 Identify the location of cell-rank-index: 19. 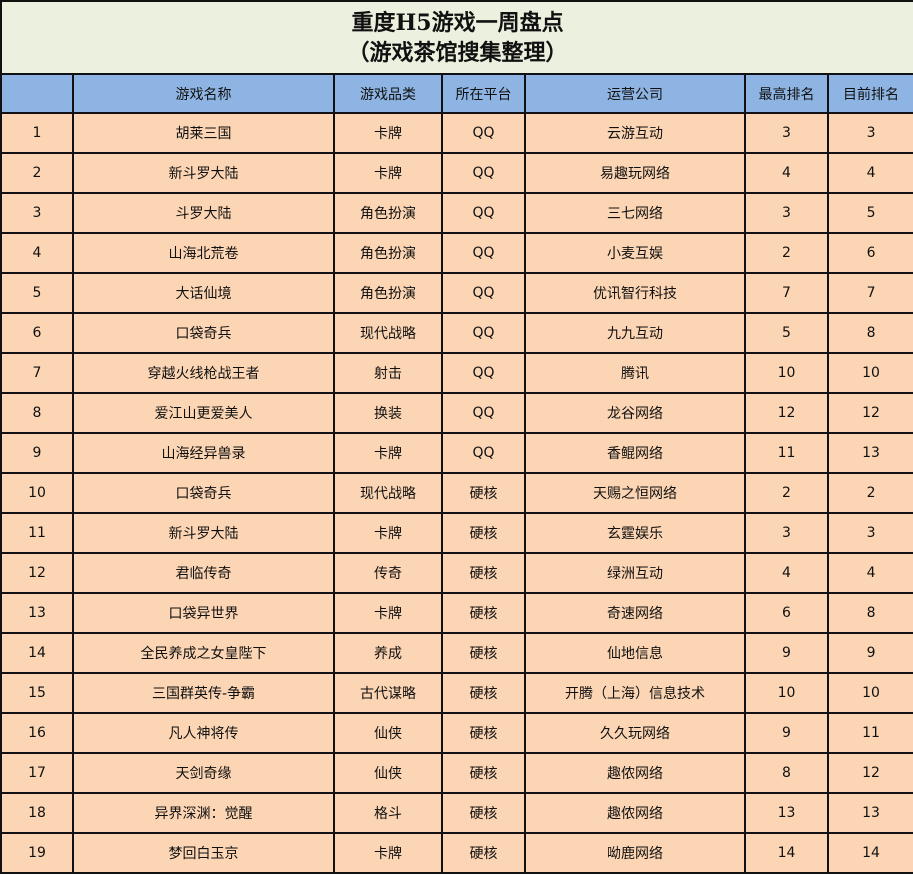
(37, 853).